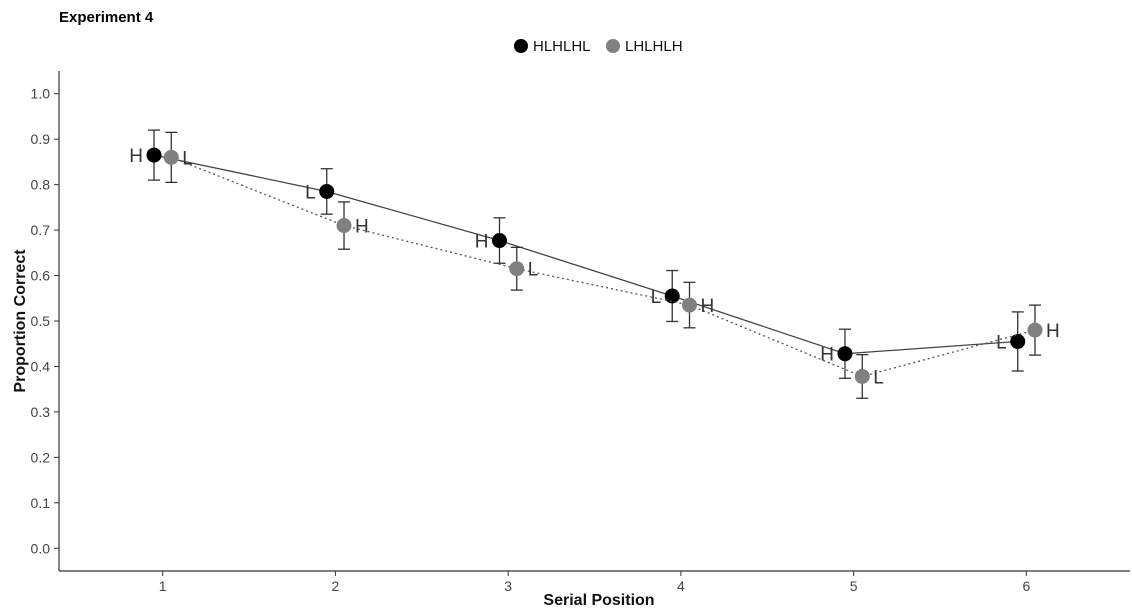  I want to click on y-ticks: 0.0 0.1 0.2 0.3 0.4 0.5 0.6 0.7 0.8 0.9 1.0, so click(45, 321).